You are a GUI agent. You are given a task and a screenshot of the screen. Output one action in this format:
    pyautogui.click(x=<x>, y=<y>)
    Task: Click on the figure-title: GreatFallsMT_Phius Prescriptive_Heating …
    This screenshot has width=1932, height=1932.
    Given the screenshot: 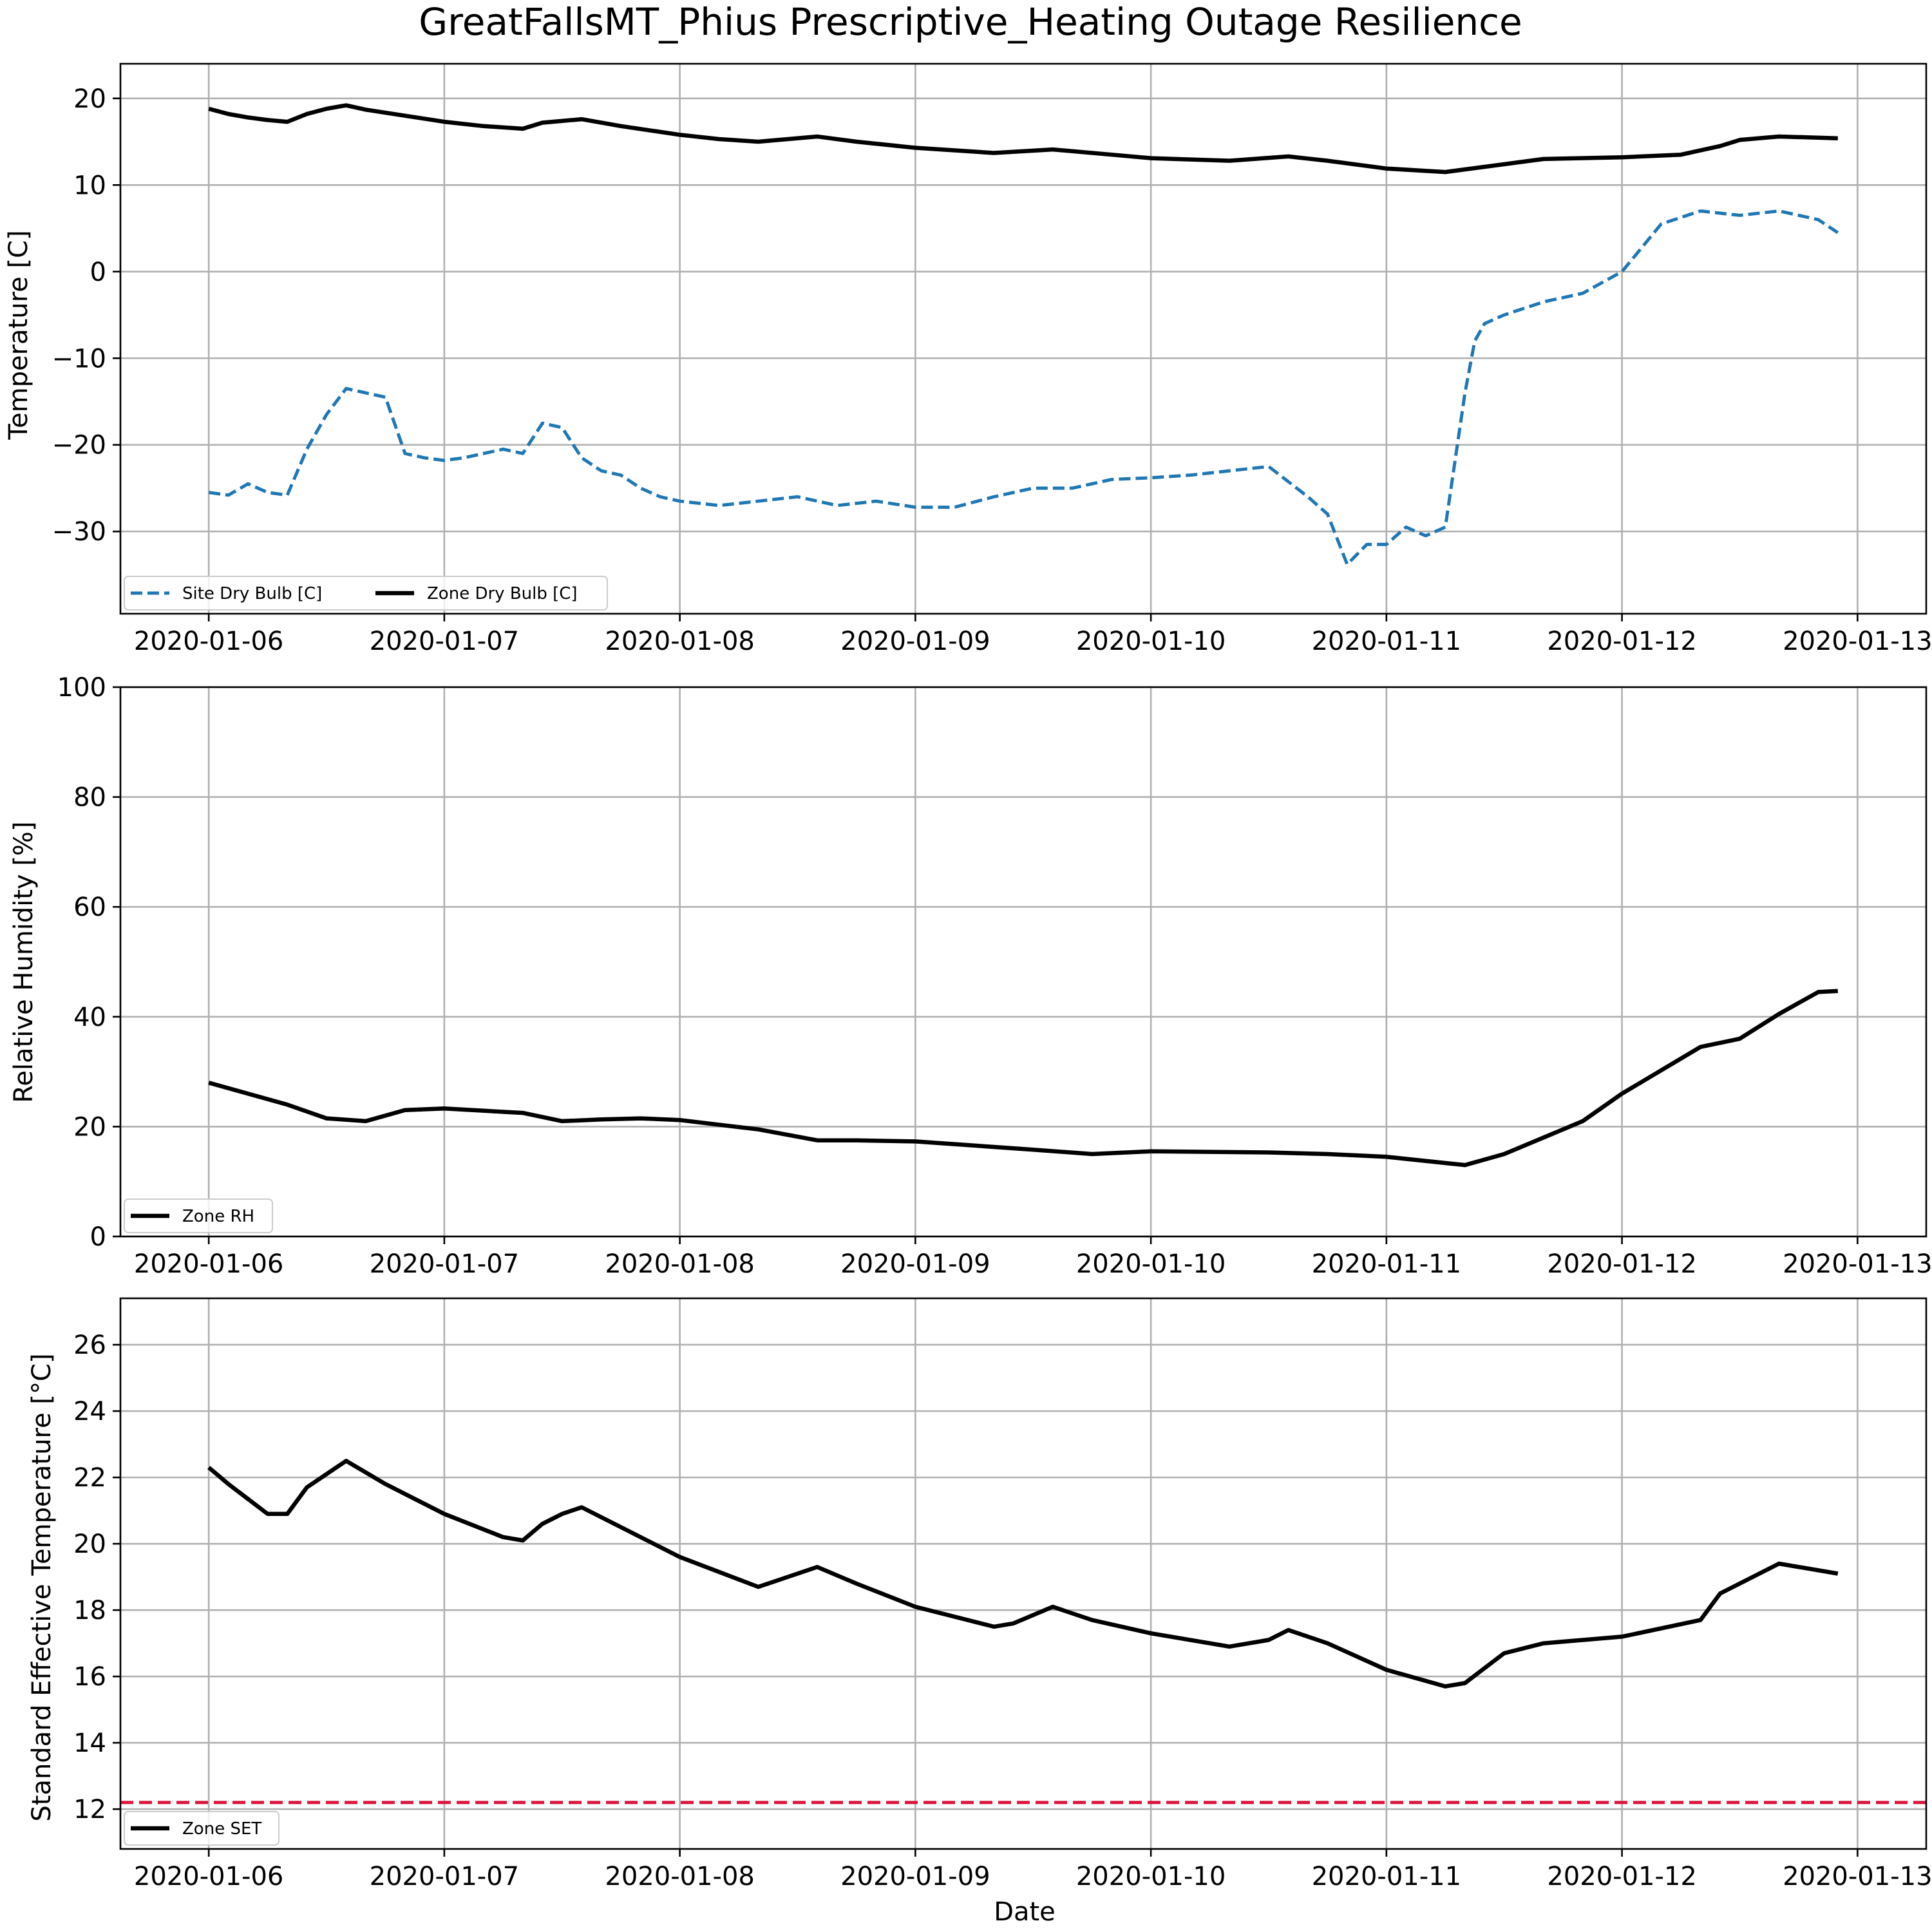 What is the action you would take?
    pyautogui.click(x=971, y=22)
    